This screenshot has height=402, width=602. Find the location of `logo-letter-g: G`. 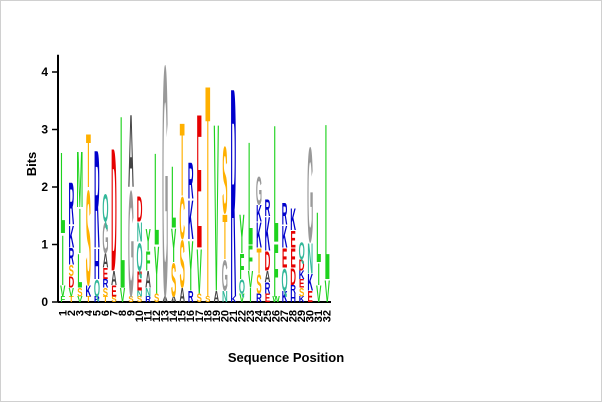

logo-letter-g: G is located at coordinates (105, 238).